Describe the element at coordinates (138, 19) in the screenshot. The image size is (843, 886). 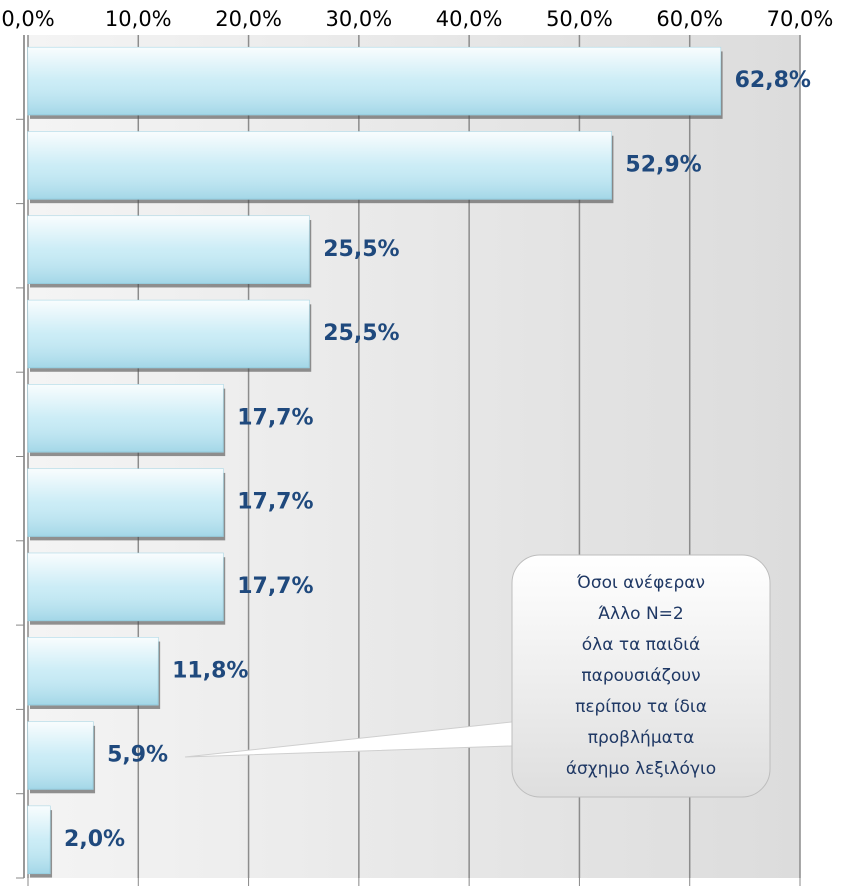
I see `x-tick-label: 10,0%` at that location.